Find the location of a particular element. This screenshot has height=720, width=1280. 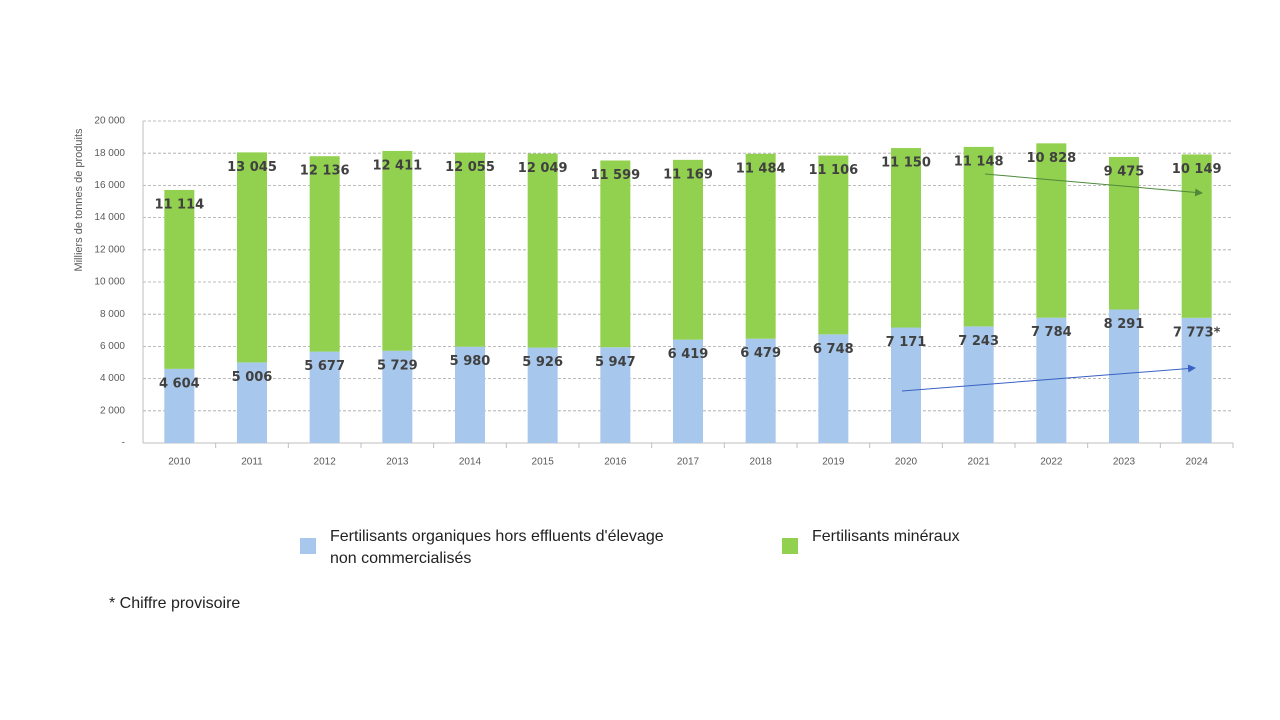

value-label: 11 169 is located at coordinates (688, 174).